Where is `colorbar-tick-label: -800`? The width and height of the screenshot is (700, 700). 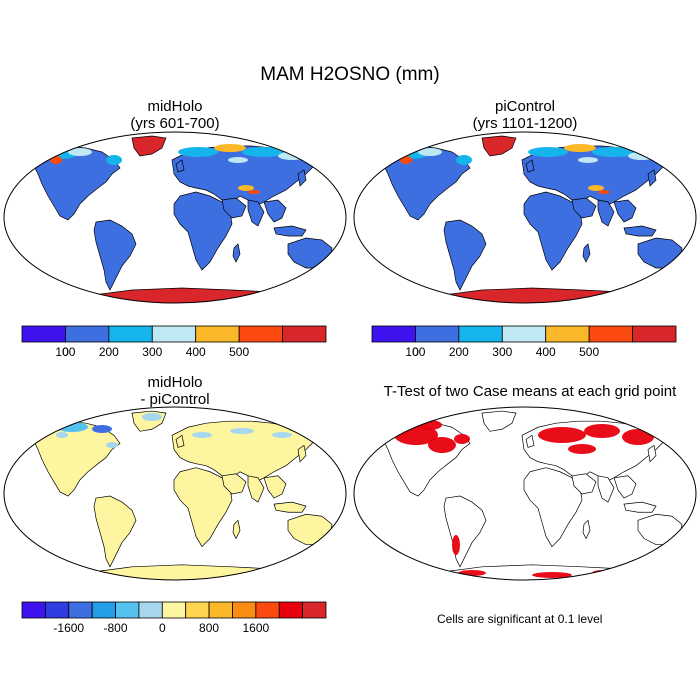 colorbar-tick-label: -800 is located at coordinates (116, 628).